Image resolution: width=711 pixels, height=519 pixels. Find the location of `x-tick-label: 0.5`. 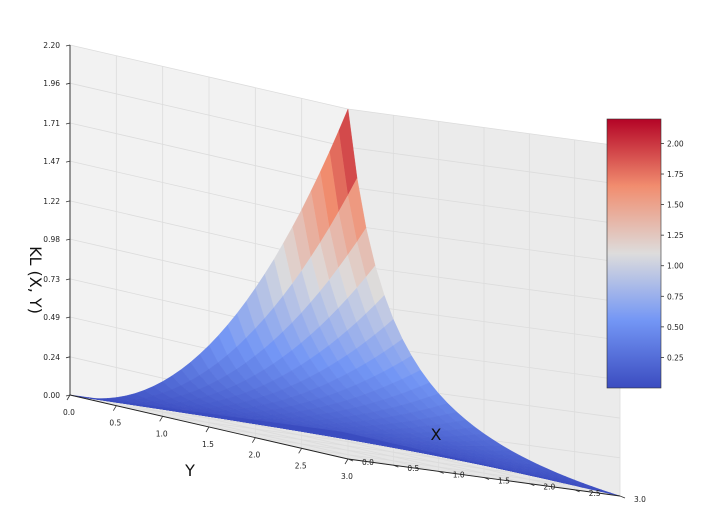

x-tick-label: 0.5 is located at coordinates (413, 468).